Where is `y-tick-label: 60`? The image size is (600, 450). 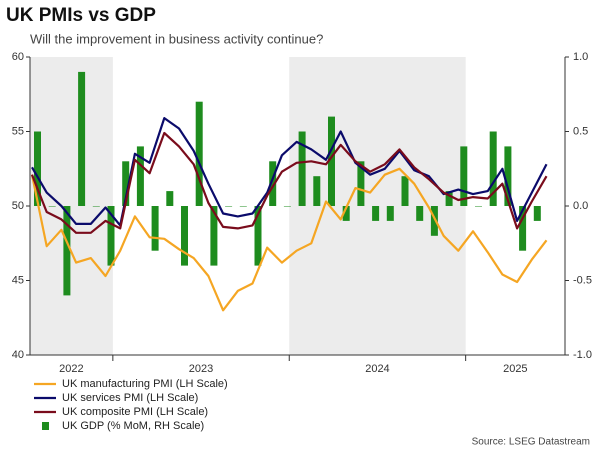
y-tick-label: 60 is located at coordinates (18, 57).